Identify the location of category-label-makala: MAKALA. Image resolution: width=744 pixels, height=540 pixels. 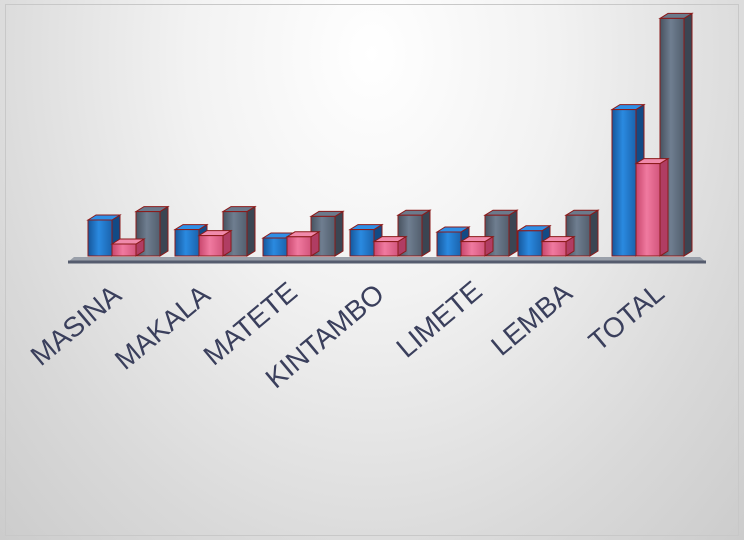
(162, 327).